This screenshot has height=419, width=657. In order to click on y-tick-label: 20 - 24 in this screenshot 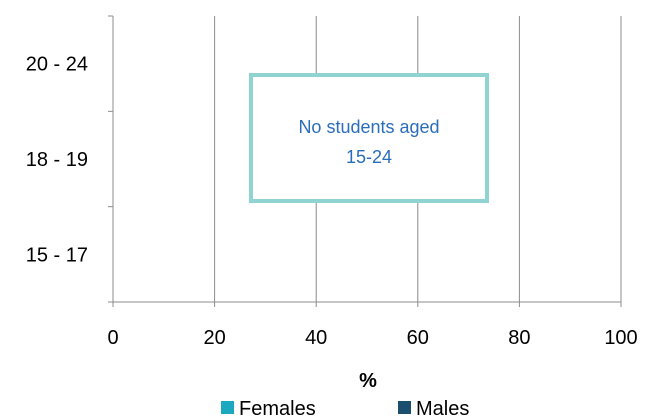, I will do `click(57, 65)`.